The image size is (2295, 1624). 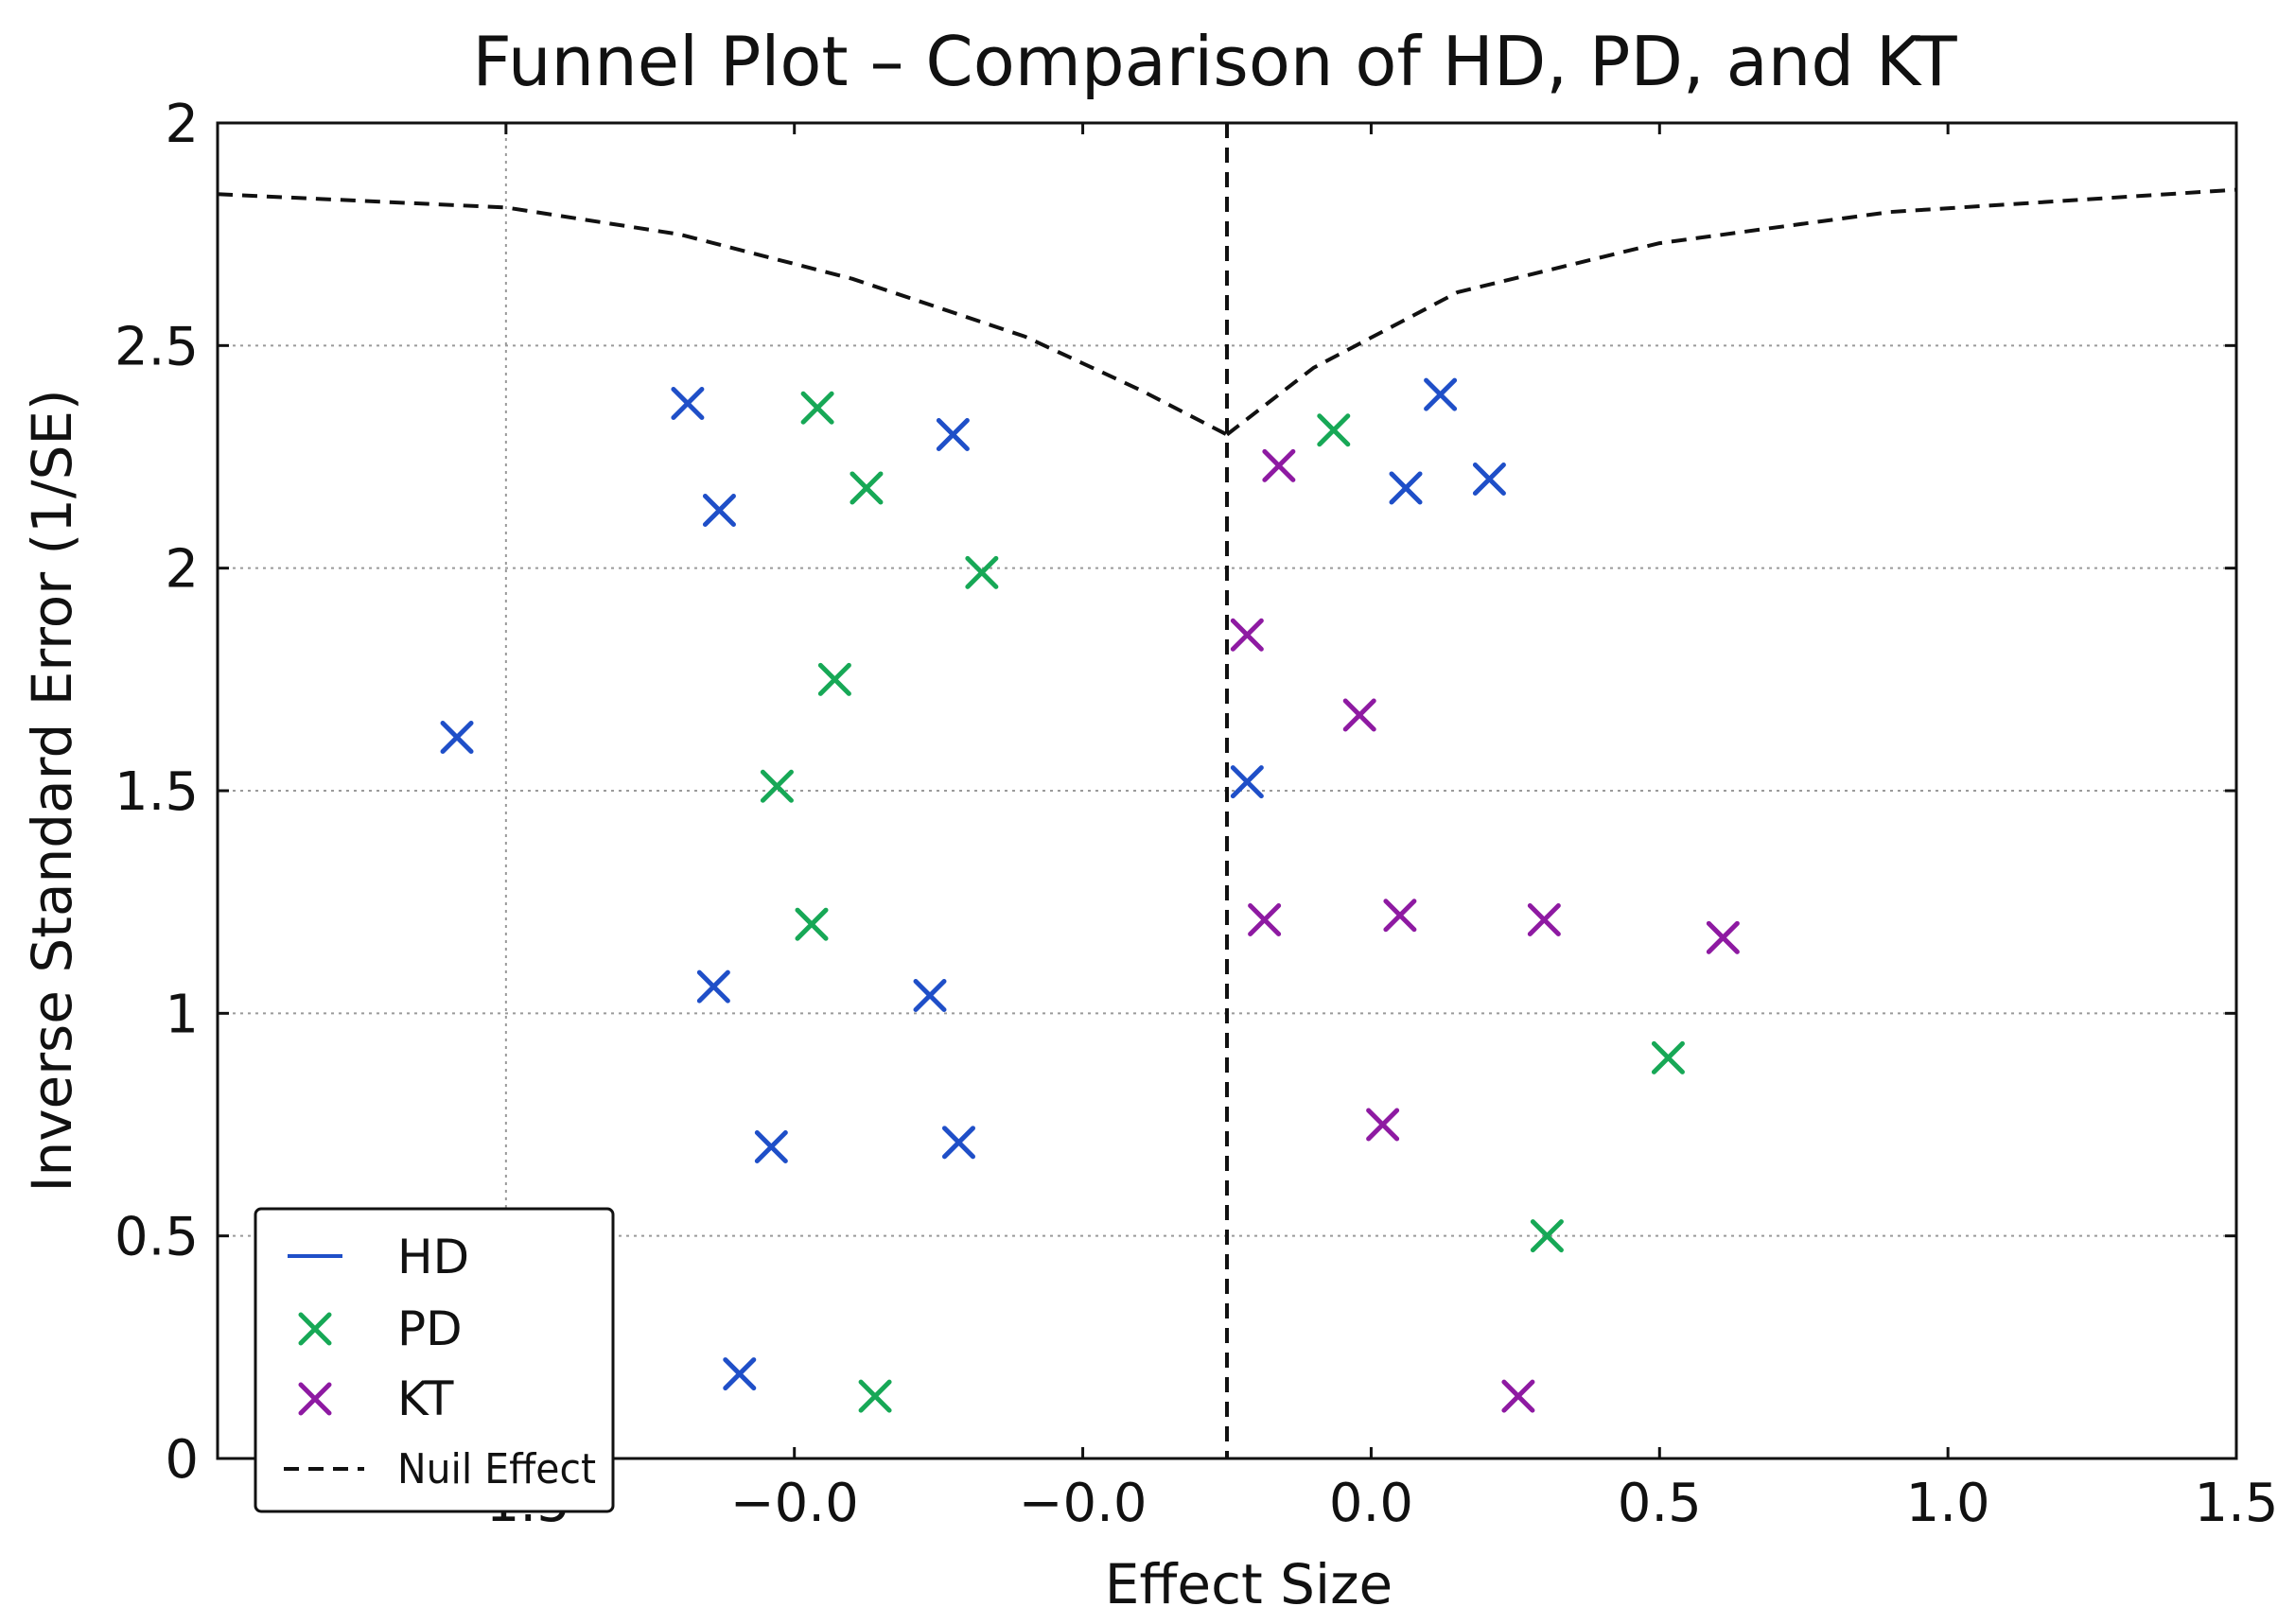 I want to click on legend-pd-label: PD, so click(x=430, y=1328).